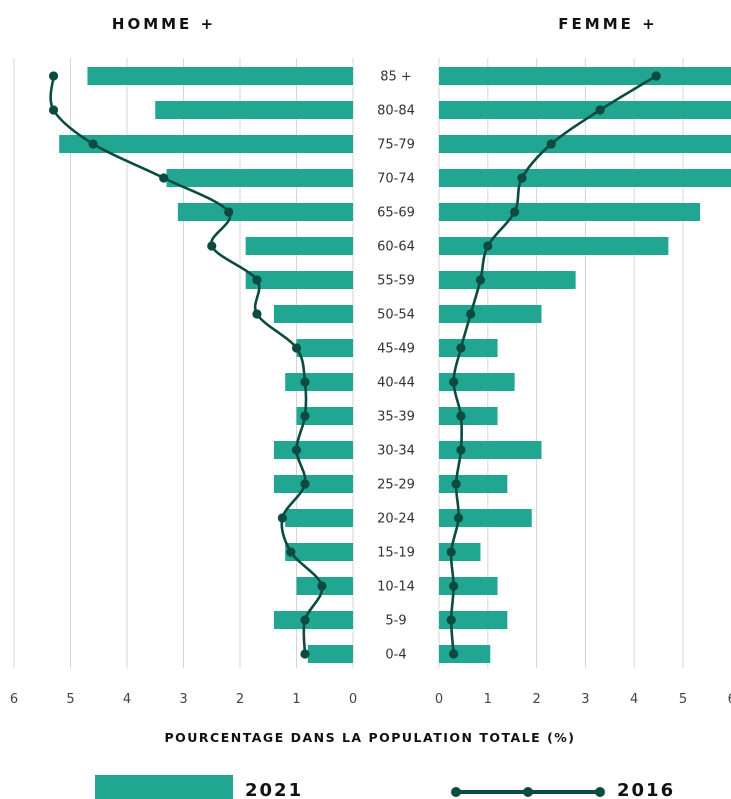  What do you see at coordinates (183, 699) in the screenshot?
I see `x-tick-left: 3` at bounding box center [183, 699].